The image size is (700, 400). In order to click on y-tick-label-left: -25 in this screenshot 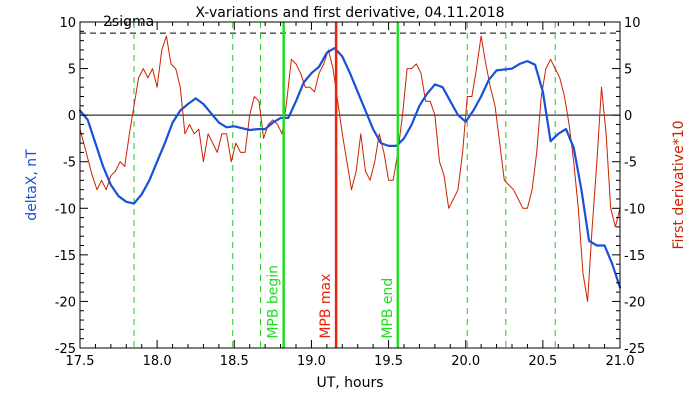, I will do `click(65, 349)`.